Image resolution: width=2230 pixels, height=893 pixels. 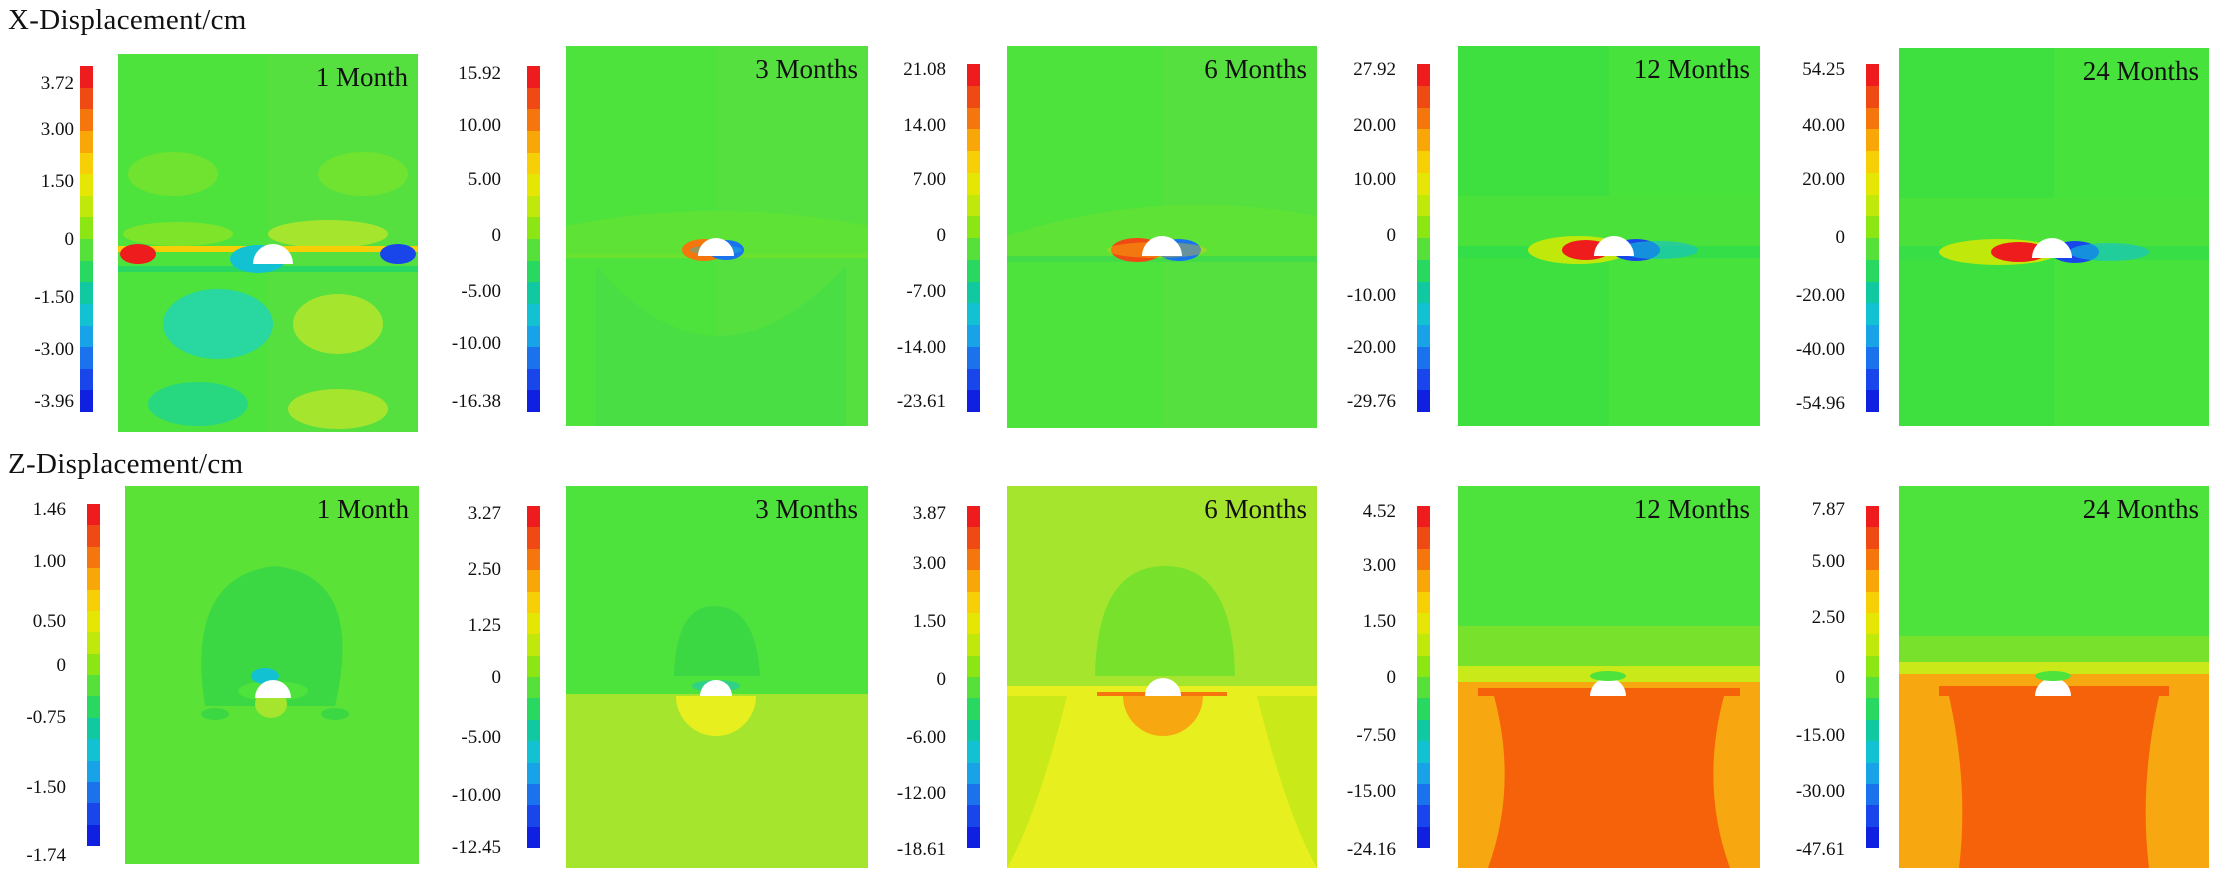 What do you see at coordinates (1371, 401) in the screenshot?
I see `tick-label: -29.76` at bounding box center [1371, 401].